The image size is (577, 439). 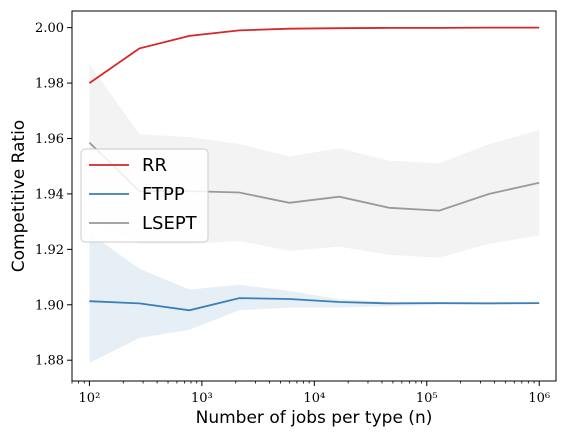 What do you see at coordinates (49, 28) in the screenshot?
I see `y-tick-label: 2.00` at bounding box center [49, 28].